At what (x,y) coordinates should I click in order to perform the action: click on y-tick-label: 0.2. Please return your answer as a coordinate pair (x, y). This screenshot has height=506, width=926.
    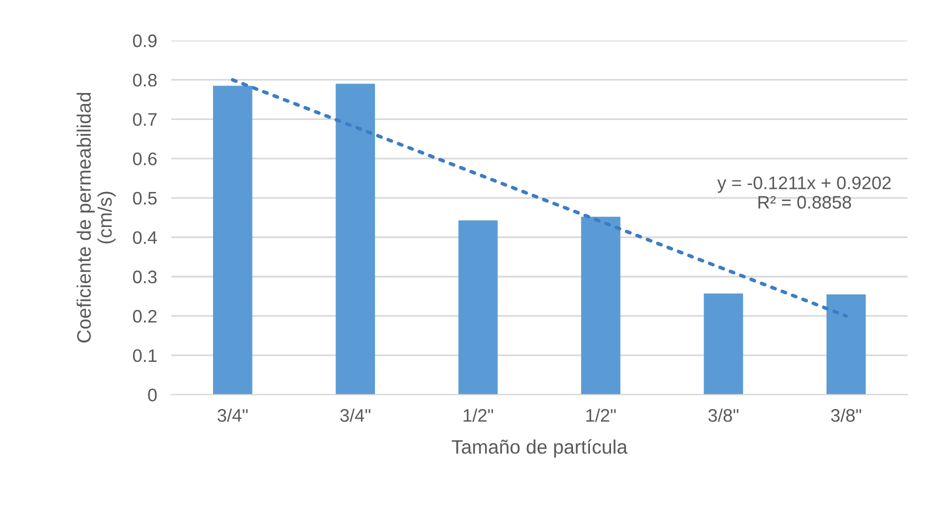
    Looking at the image, I should click on (145, 316).